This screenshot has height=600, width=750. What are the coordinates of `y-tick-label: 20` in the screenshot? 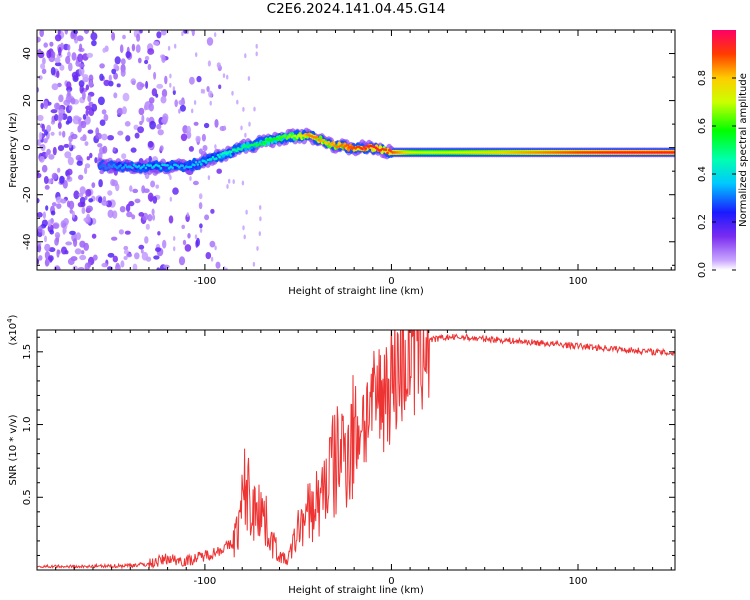 It's located at (27, 100).